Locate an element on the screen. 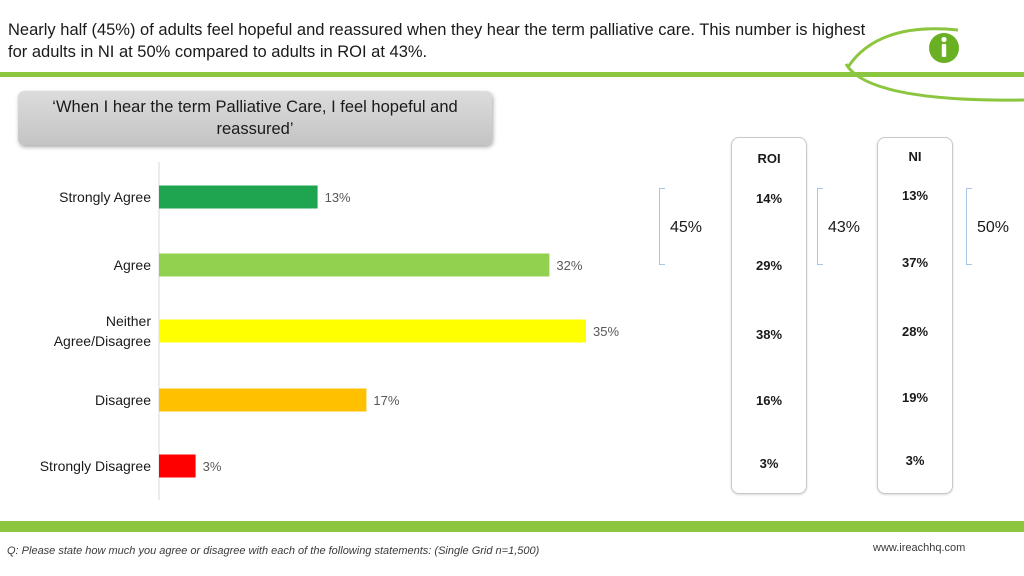 The height and width of the screenshot is (576, 1024). ni-value-disagree: 19% is located at coordinates (915, 397).